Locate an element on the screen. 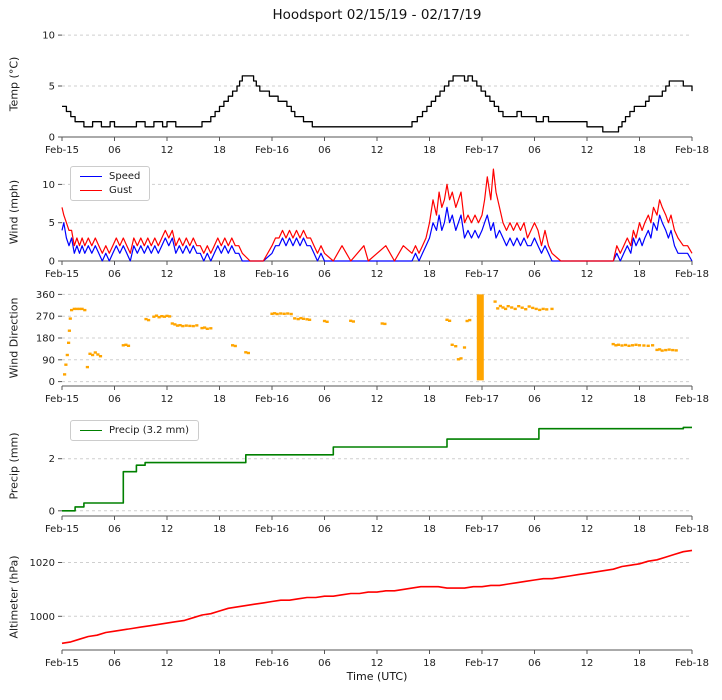  wind-direction-ylabel: Wind Direction is located at coordinates (14, 338).